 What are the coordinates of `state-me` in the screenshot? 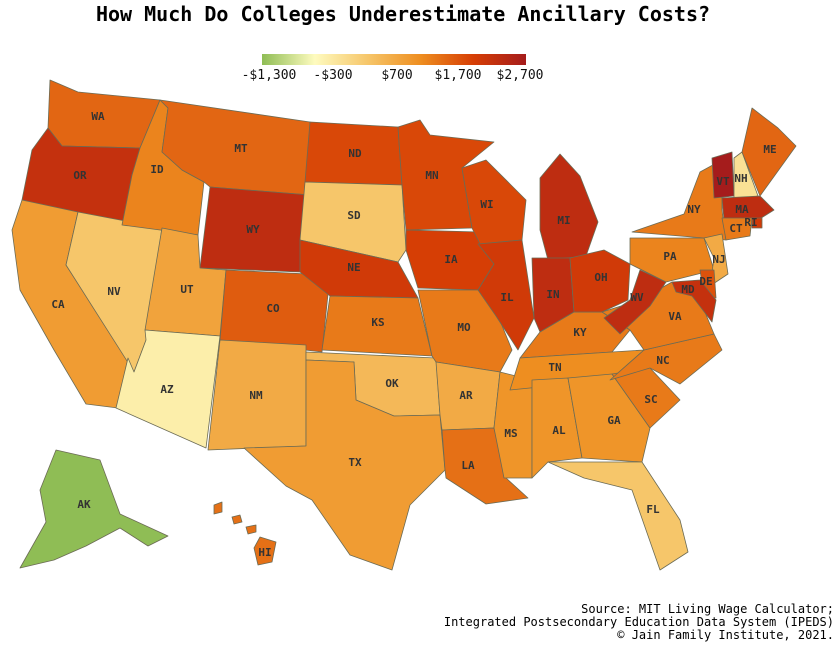 It's located at (769, 152).